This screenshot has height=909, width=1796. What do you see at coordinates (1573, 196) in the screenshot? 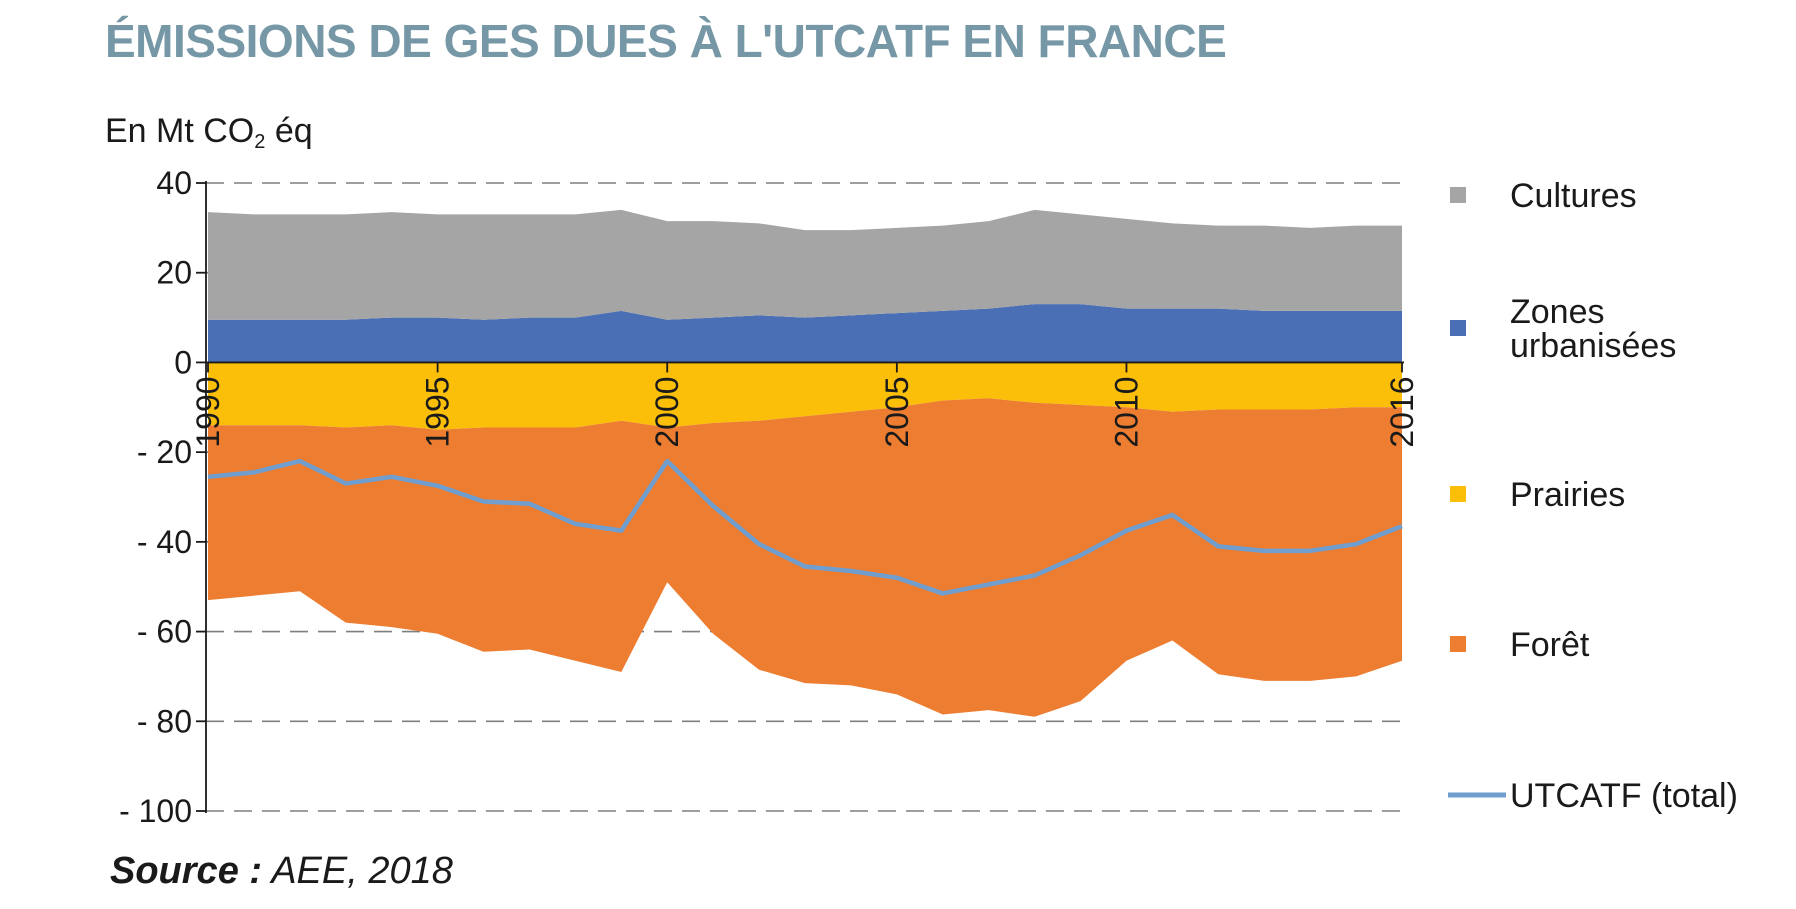
I see `legend-label: Cultures` at bounding box center [1573, 196].